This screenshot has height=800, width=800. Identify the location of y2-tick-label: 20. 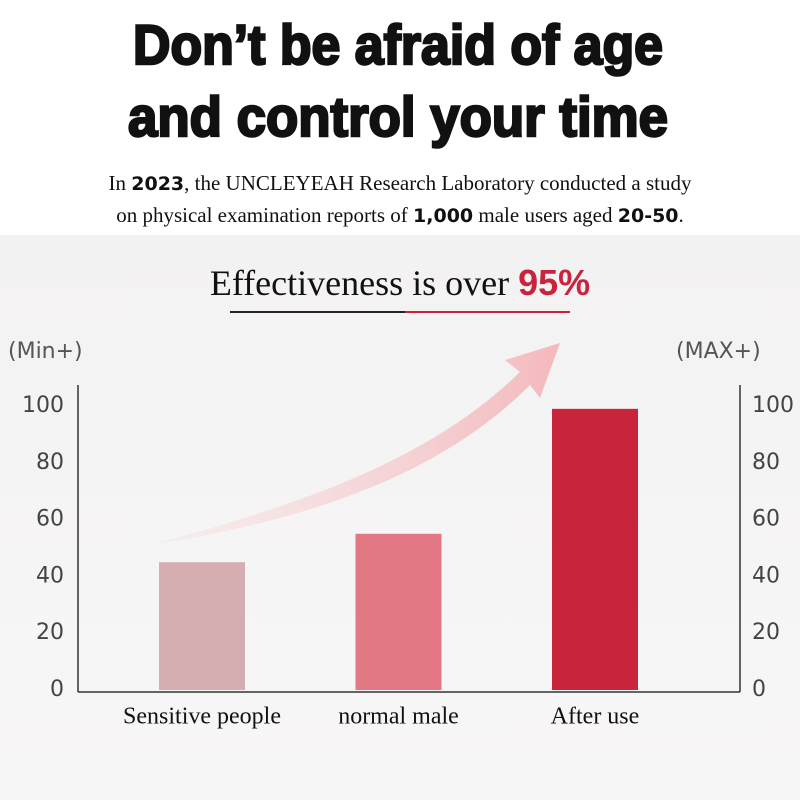
(766, 632).